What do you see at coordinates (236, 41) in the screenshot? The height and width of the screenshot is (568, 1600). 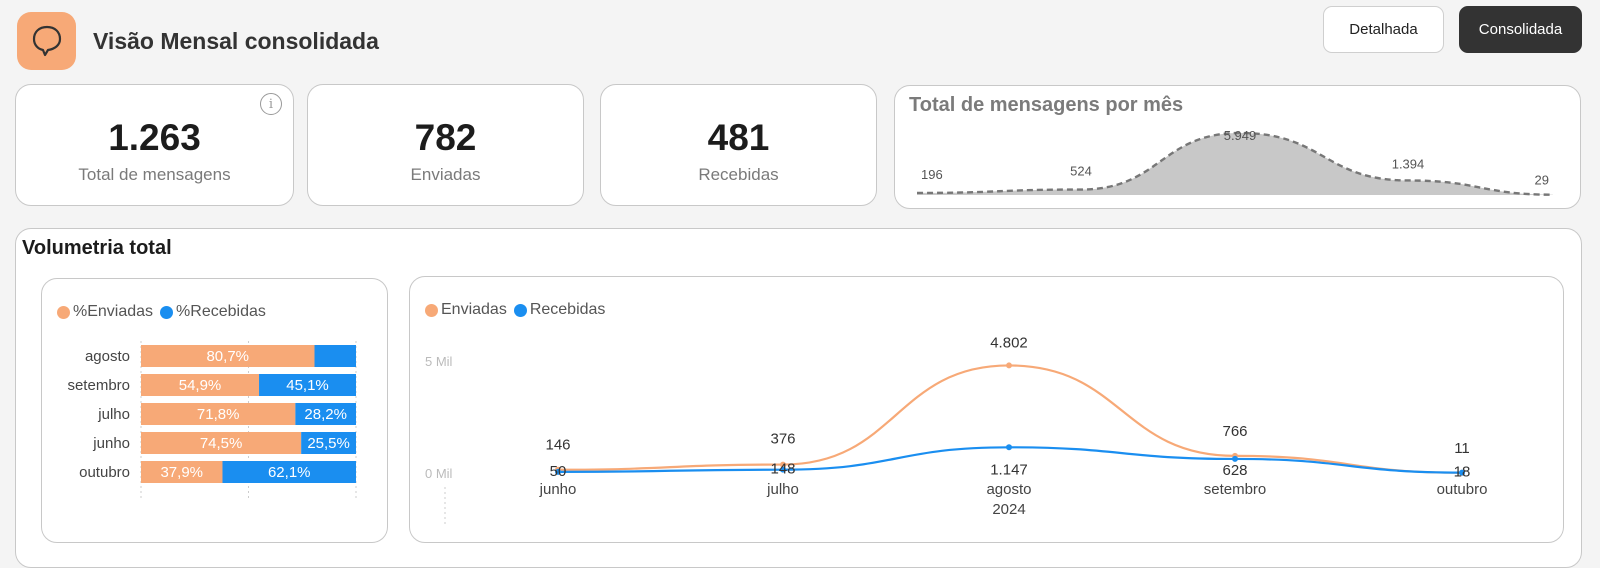 I see `page-title: Visão Mensal consolidada` at bounding box center [236, 41].